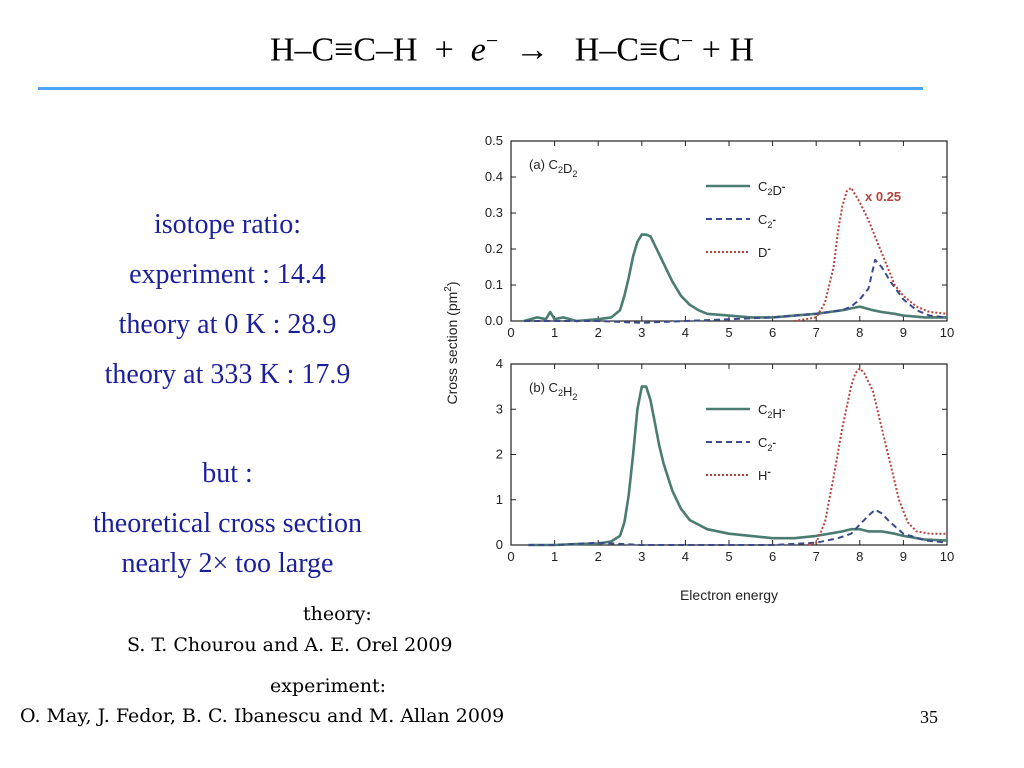 The width and height of the screenshot is (1024, 768). Describe the element at coordinates (227, 374) in the screenshot. I see `theory-333k-value: theory at 333 K : 17.9` at that location.